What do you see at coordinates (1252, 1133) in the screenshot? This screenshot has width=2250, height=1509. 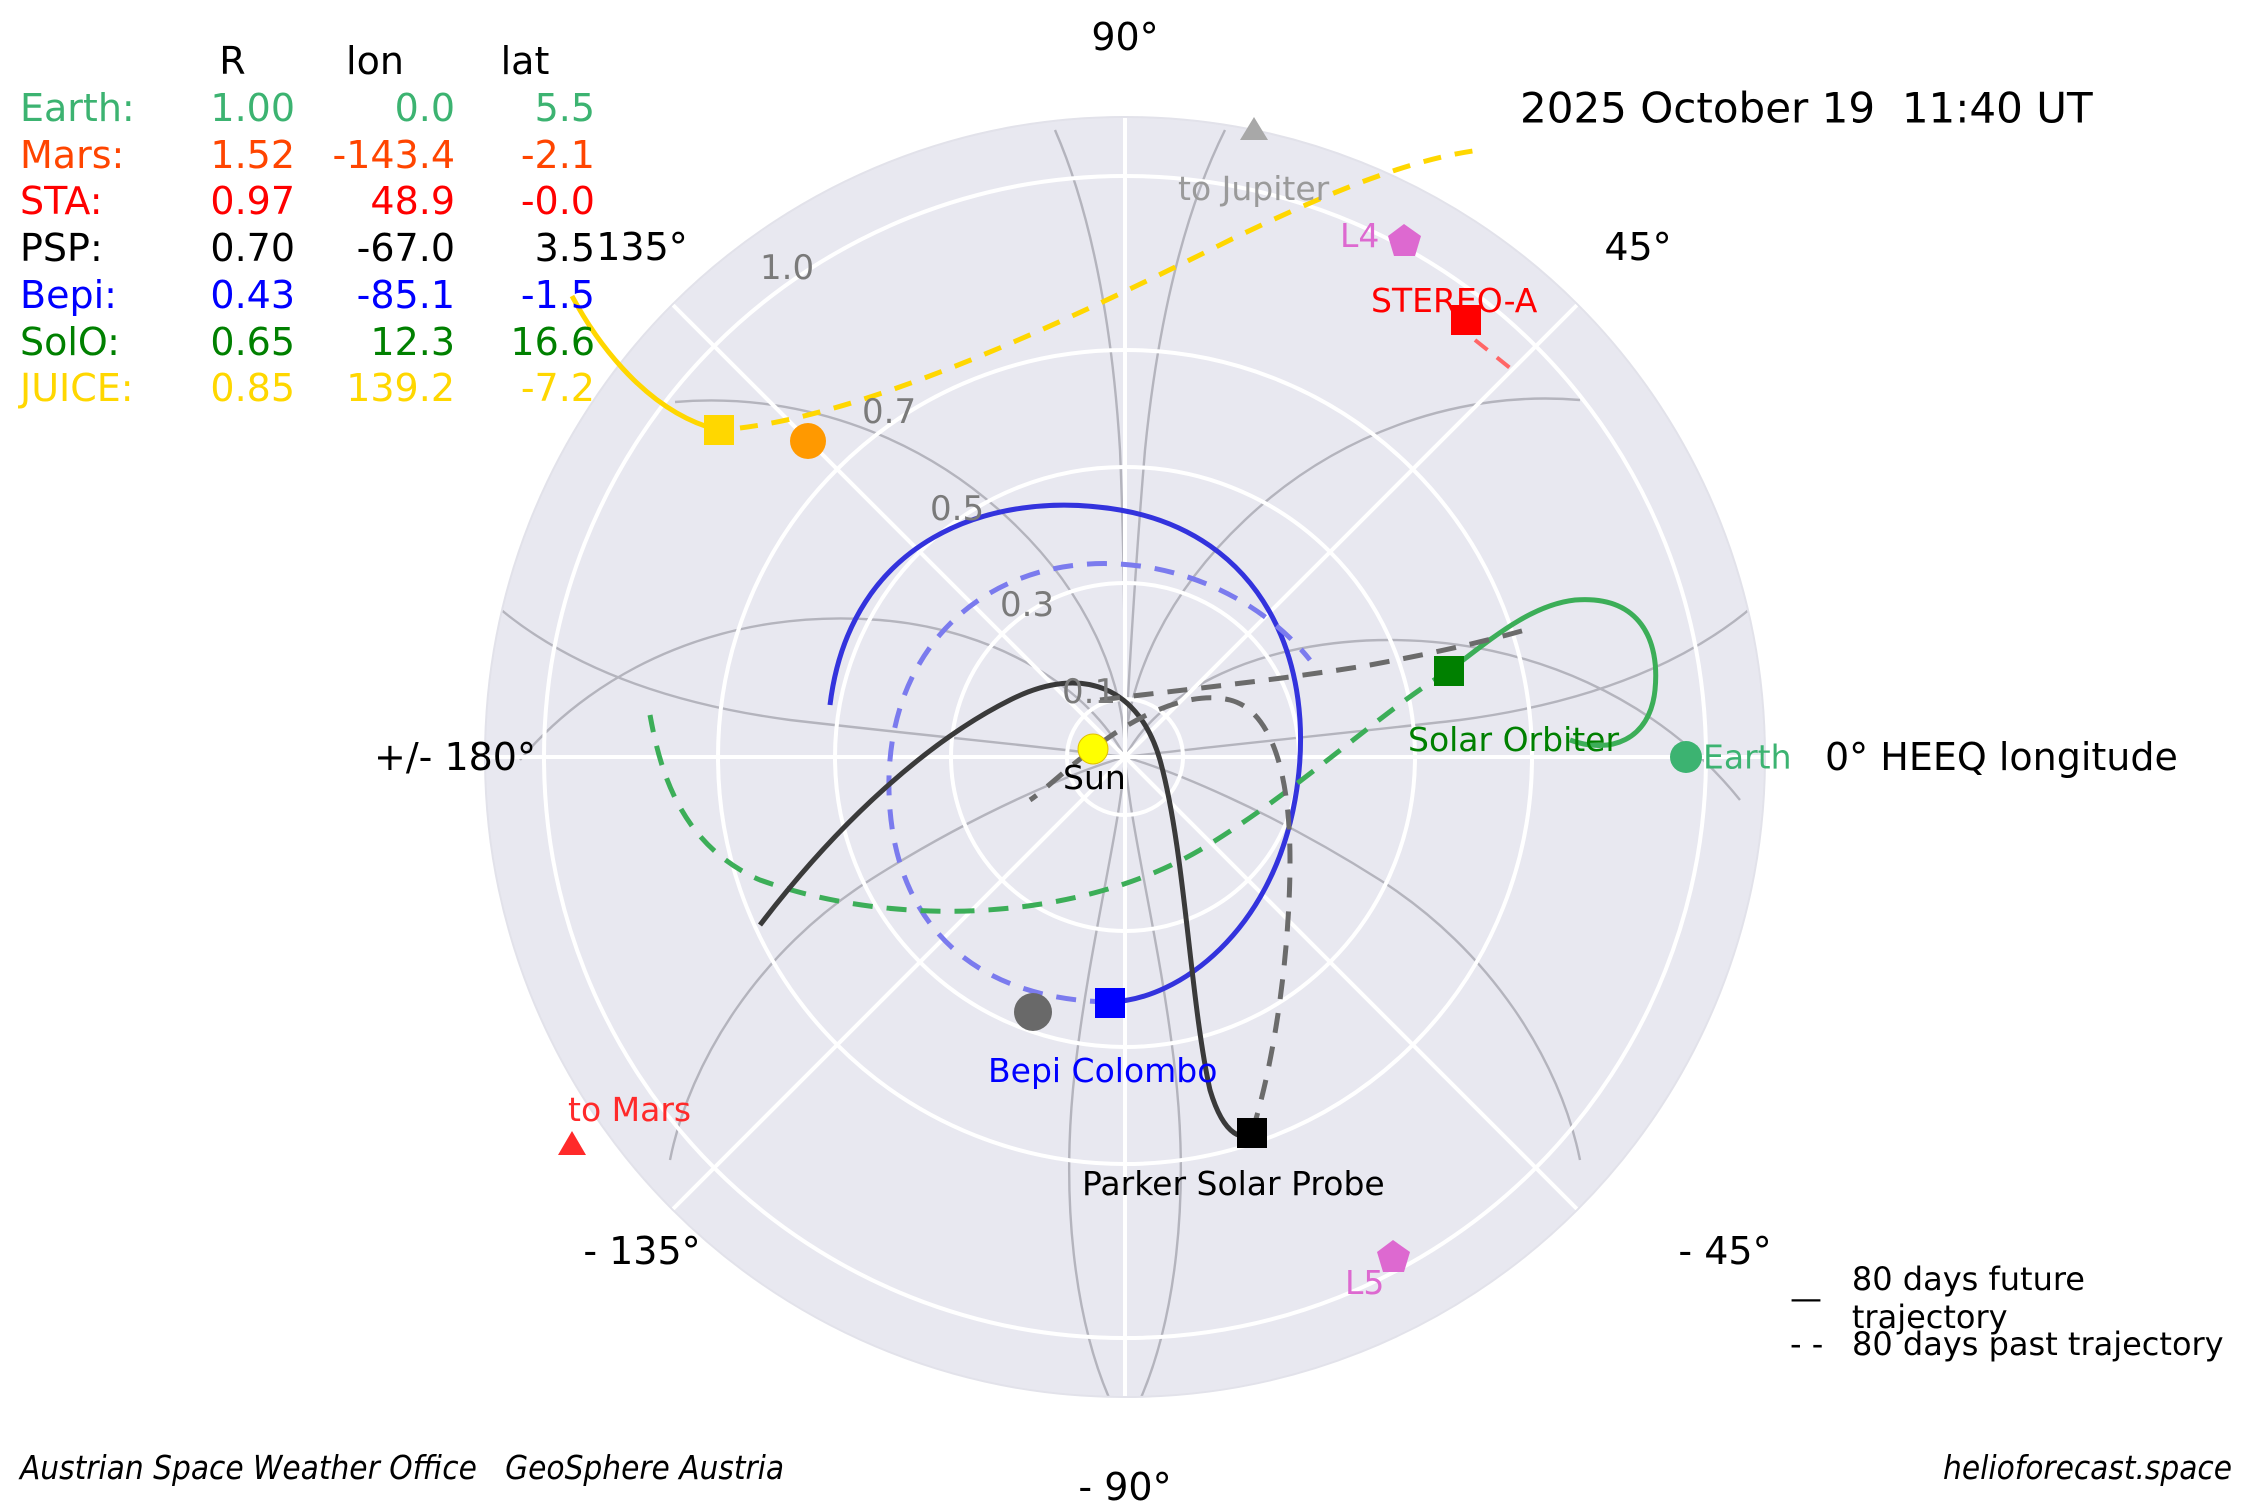 I see `psp-marker` at bounding box center [1252, 1133].